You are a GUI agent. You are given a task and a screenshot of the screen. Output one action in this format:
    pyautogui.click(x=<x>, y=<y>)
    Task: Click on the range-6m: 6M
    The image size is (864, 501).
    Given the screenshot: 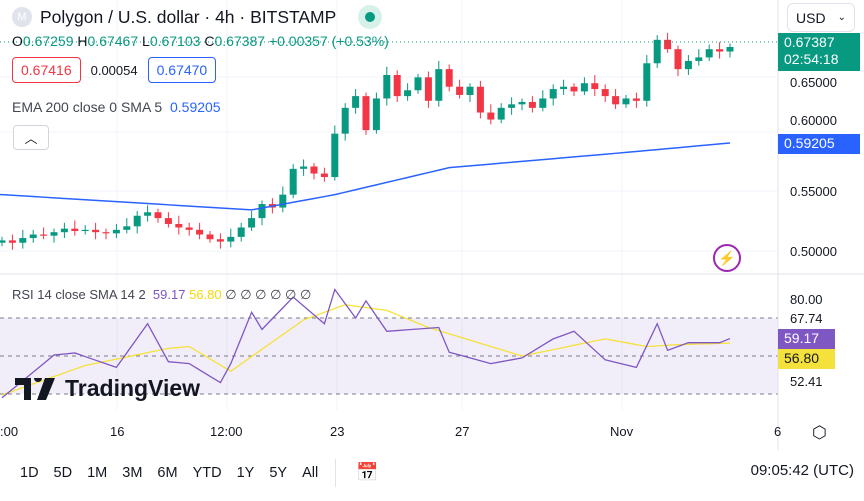 What is the action you would take?
    pyautogui.click(x=167, y=472)
    